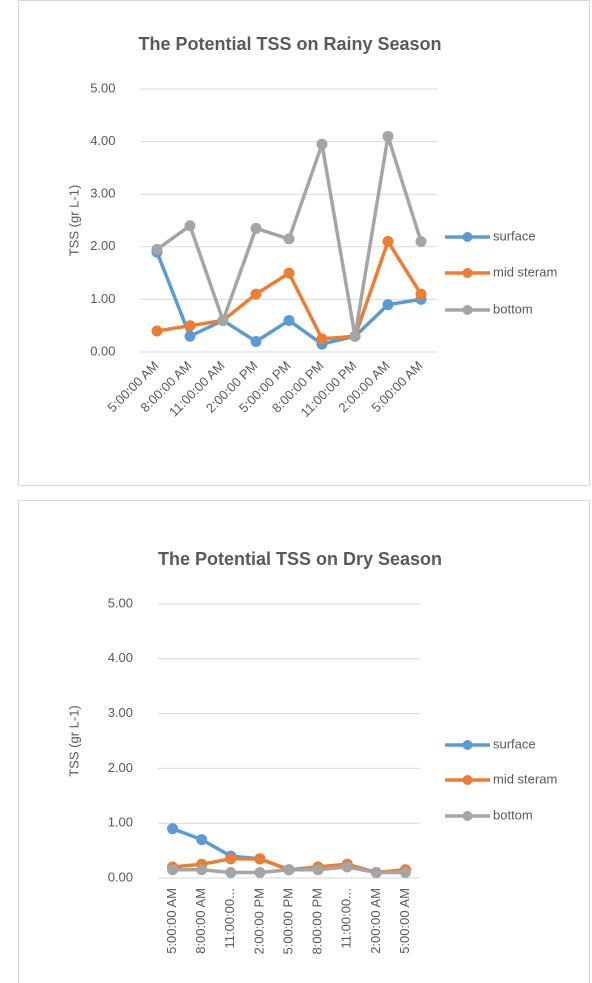  What do you see at coordinates (200, 921) in the screenshot?
I see `x-tick-label: 8:00:00 AM` at bounding box center [200, 921].